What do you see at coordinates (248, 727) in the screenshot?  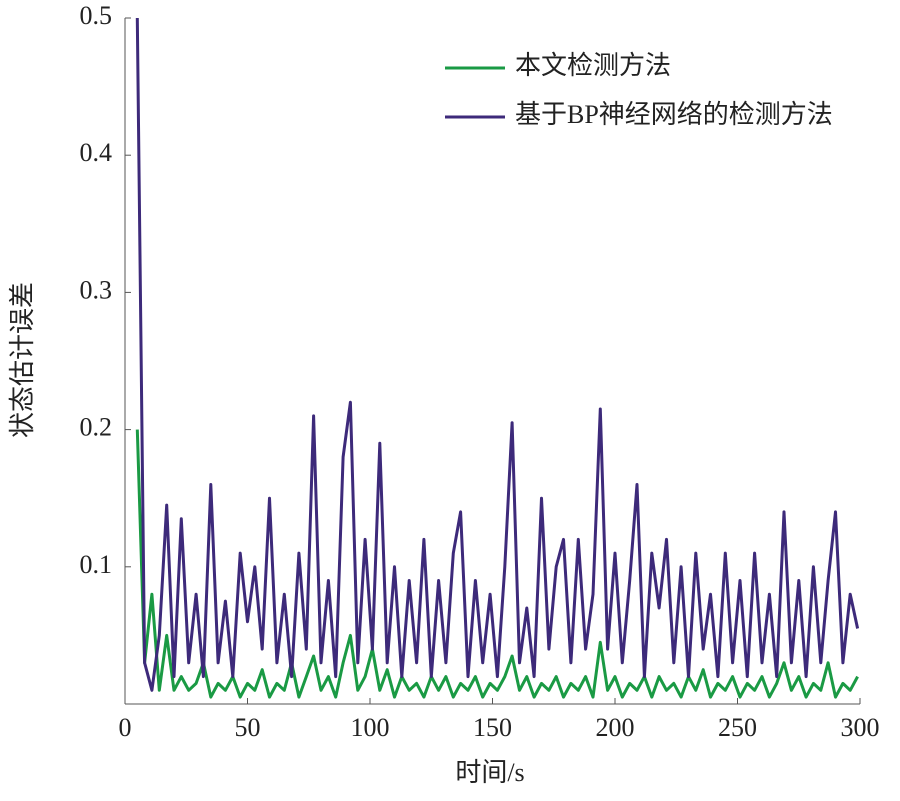 I see `x-tick-label: 50` at bounding box center [248, 727].